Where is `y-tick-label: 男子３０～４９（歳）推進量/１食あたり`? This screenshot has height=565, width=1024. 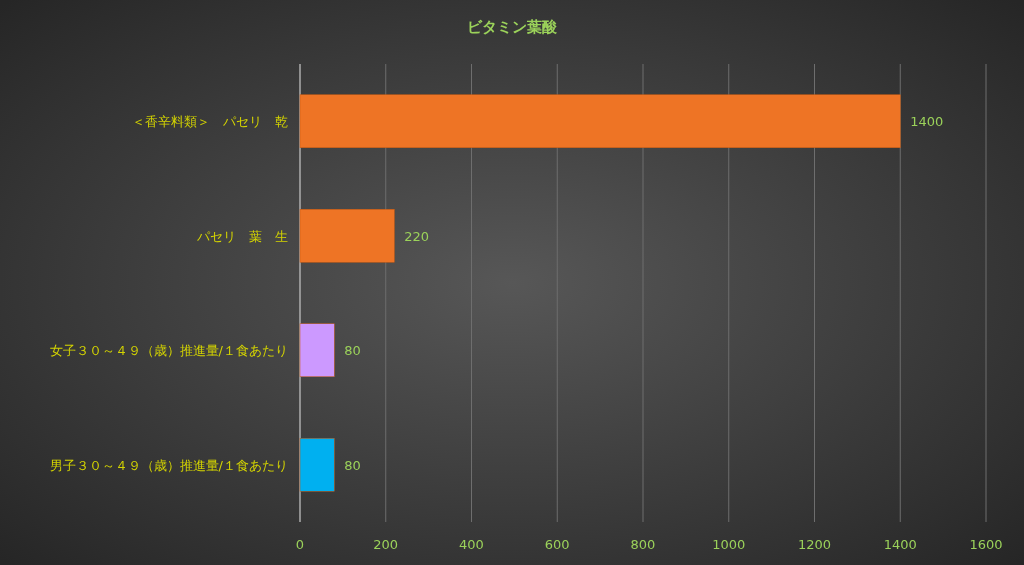 y-tick-label: 男子３０～４９（歳）推進量/１食あたり is located at coordinates (168, 465).